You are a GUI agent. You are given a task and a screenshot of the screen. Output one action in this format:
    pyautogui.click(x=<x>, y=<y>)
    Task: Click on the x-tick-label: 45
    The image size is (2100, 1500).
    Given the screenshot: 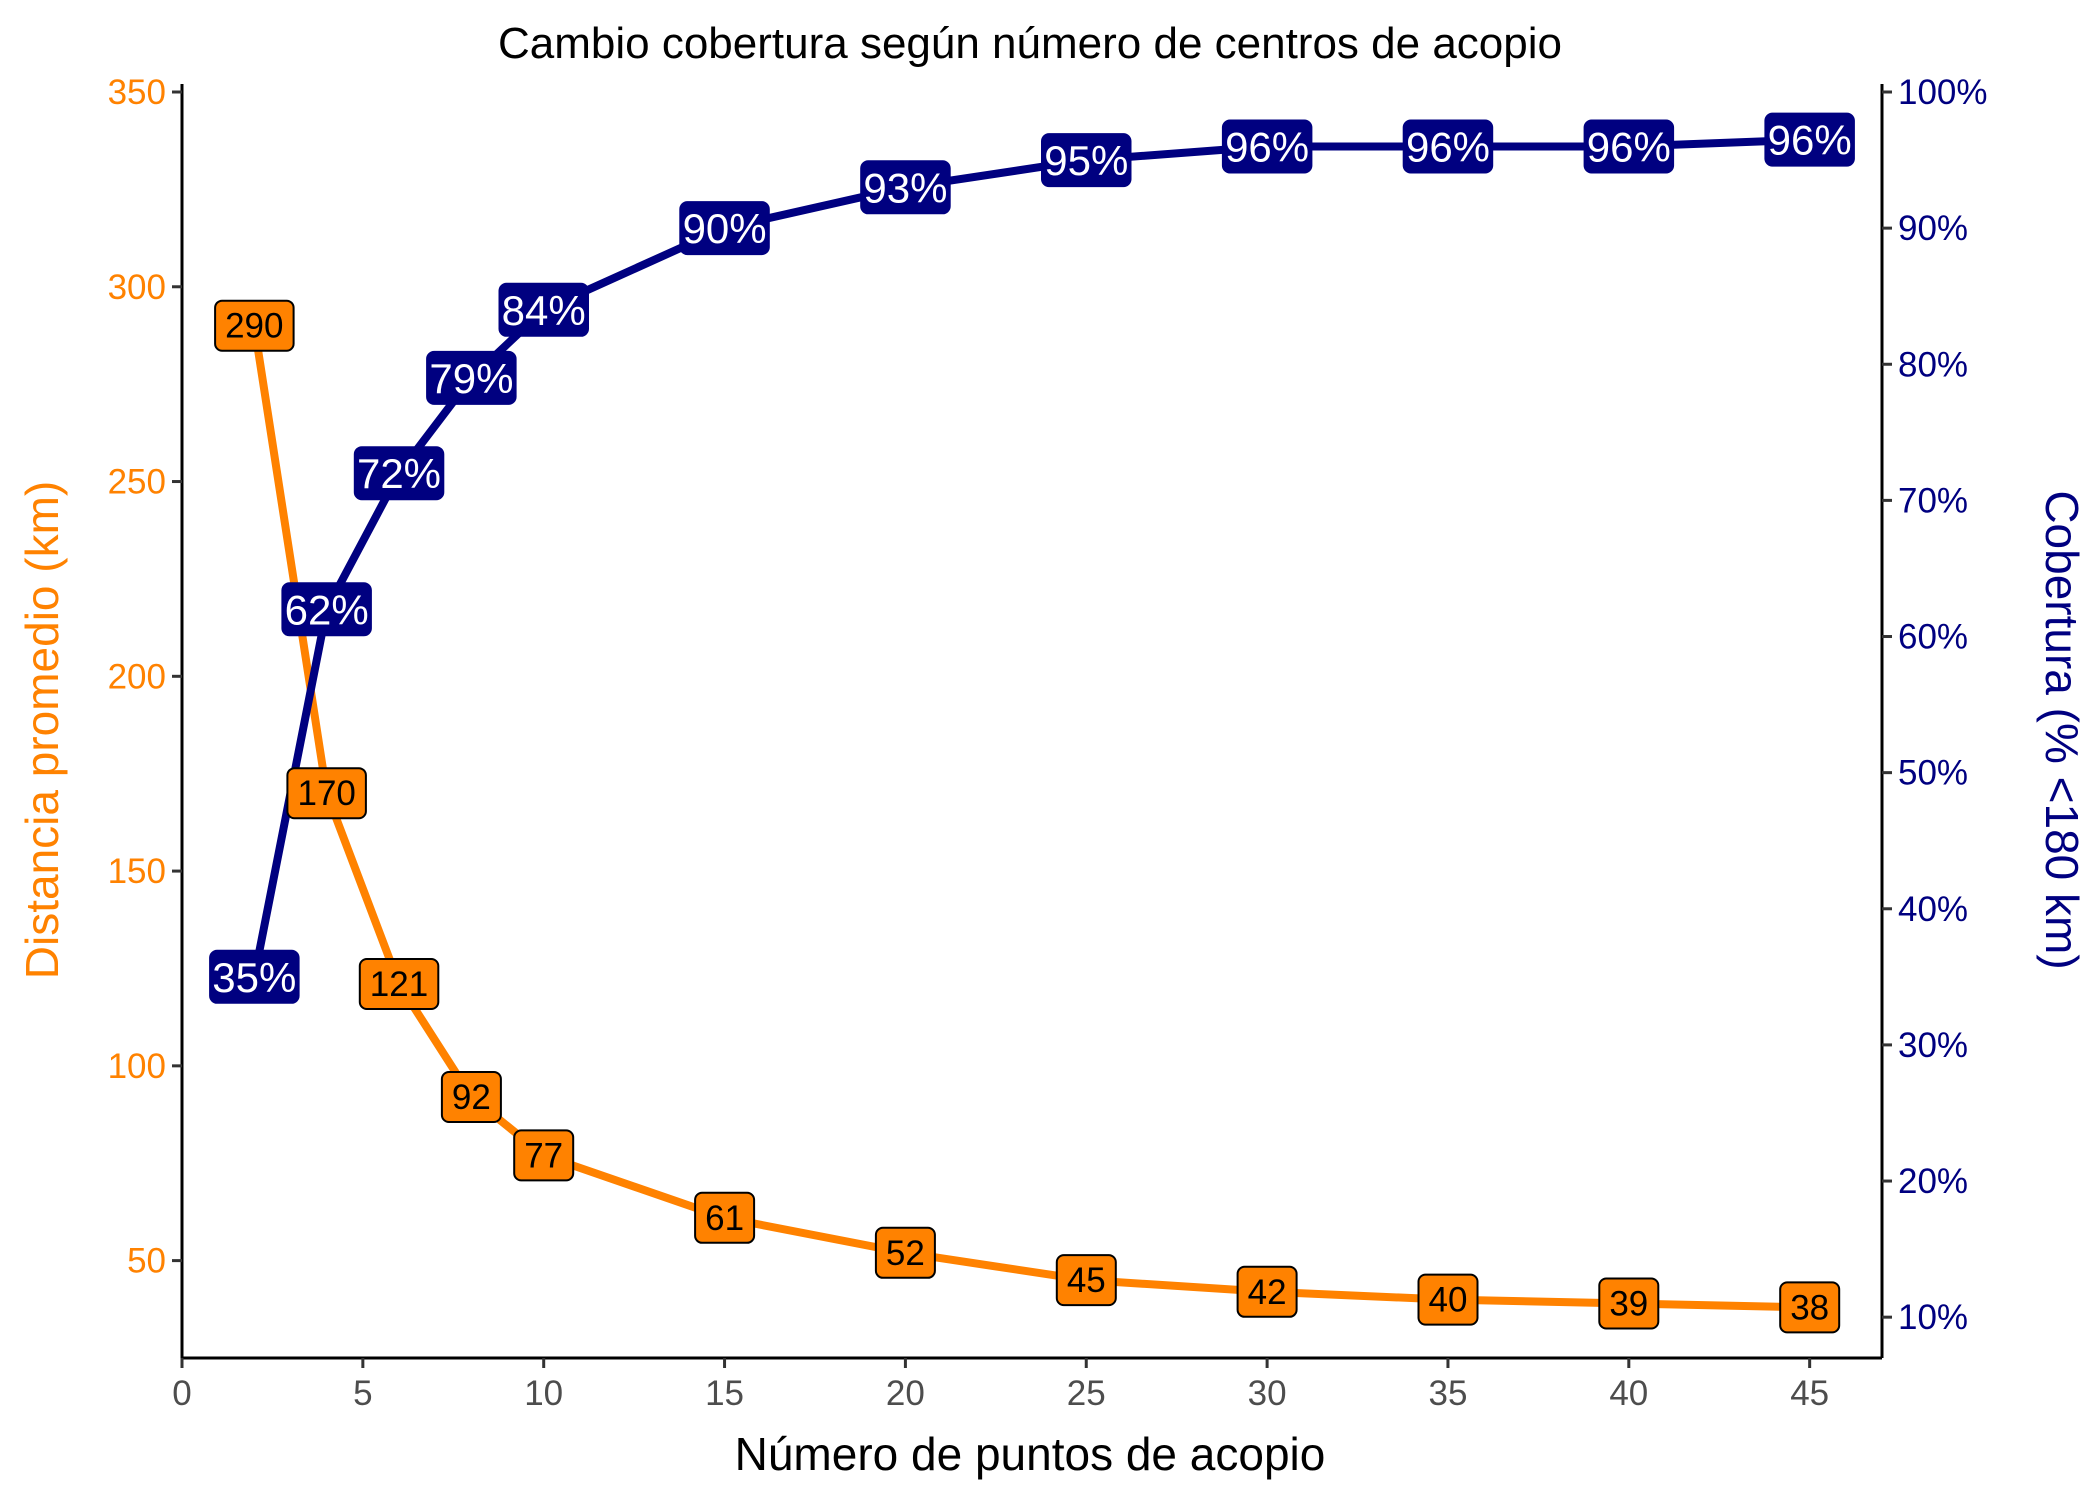 What is the action you would take?
    pyautogui.click(x=1809, y=1393)
    